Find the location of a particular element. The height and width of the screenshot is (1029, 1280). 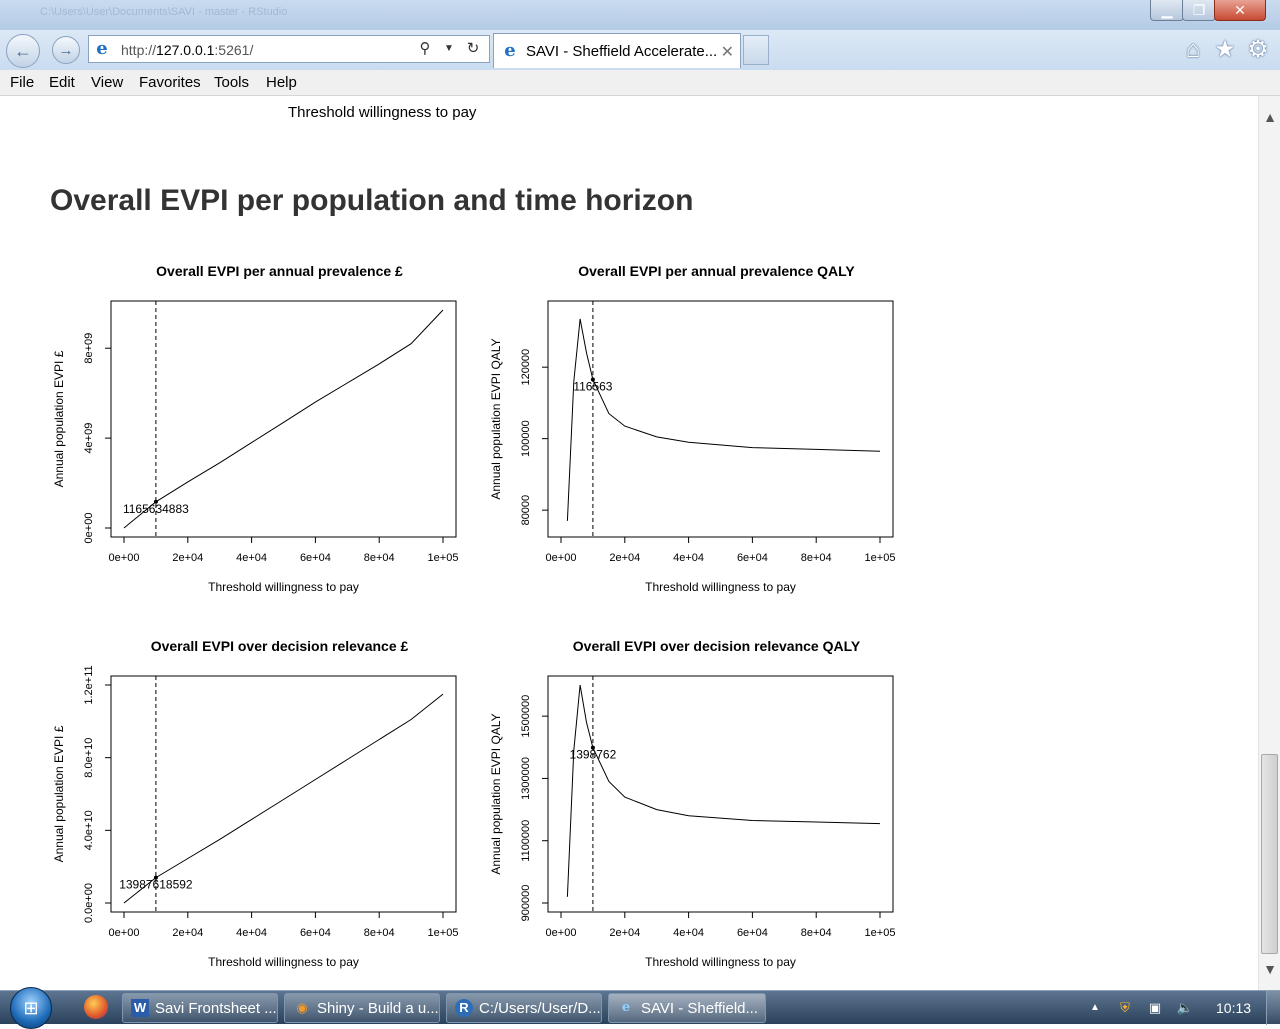

y-tick-label: 120000 is located at coordinates (526, 367).